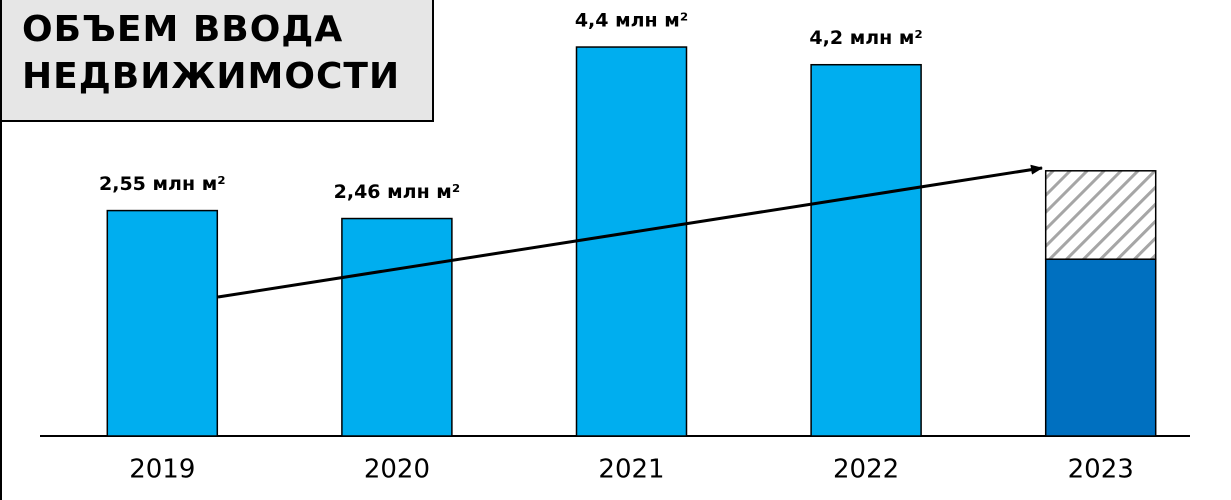 The height and width of the screenshot is (500, 1231). What do you see at coordinates (631, 470) in the screenshot?
I see `x-tick-label: 2021` at bounding box center [631, 470].